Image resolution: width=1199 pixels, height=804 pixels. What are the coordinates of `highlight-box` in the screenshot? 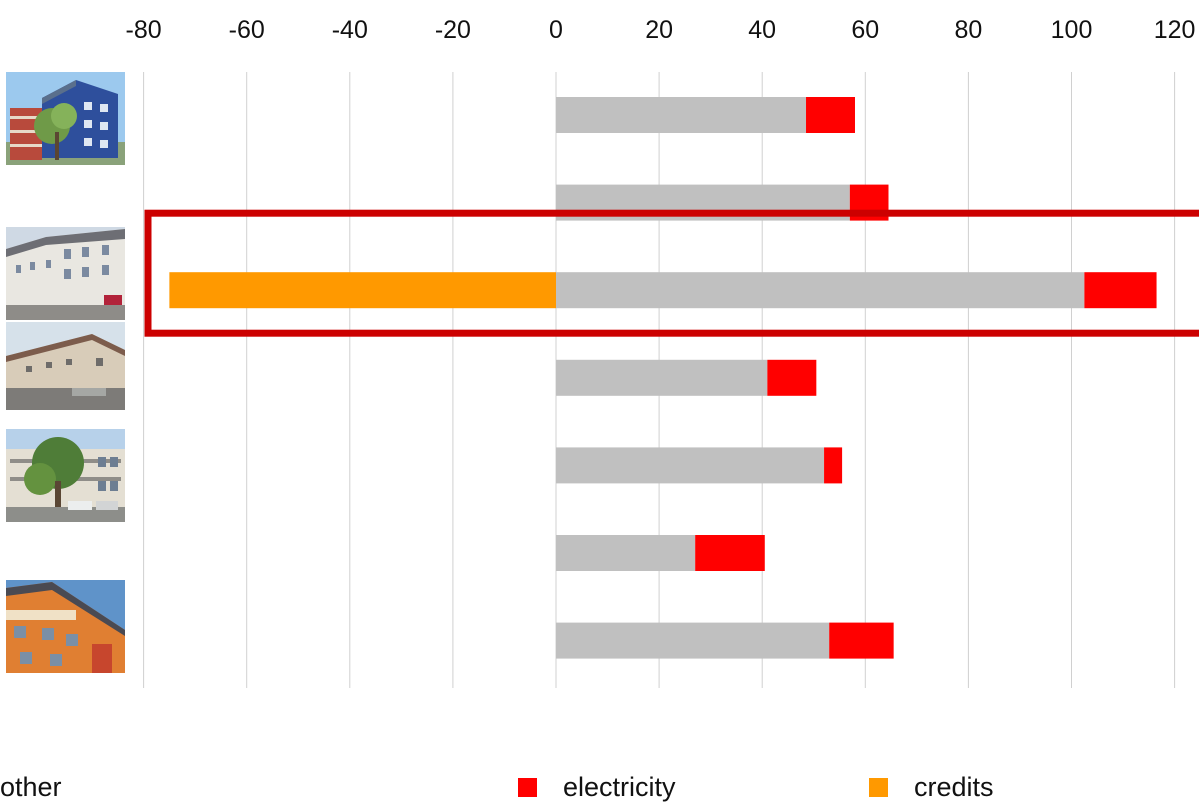 It's located at (671, 273).